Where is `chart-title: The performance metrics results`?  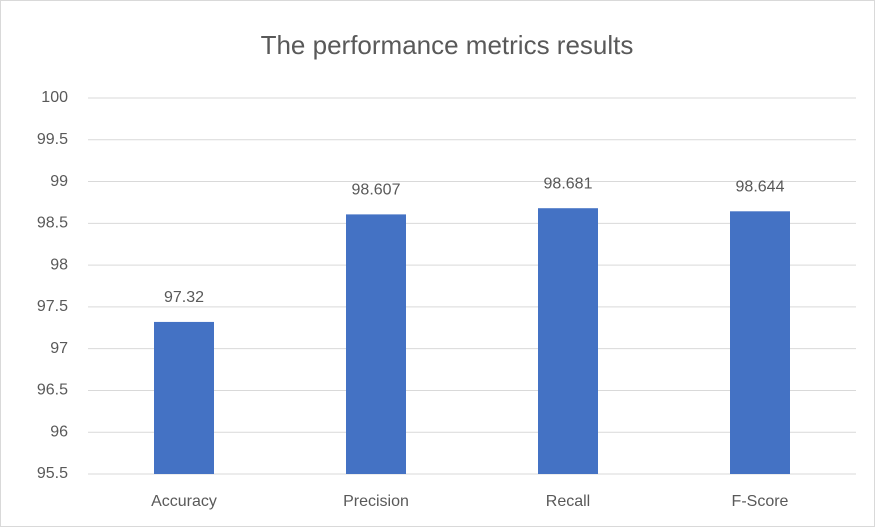 chart-title: The performance metrics results is located at coordinates (447, 45).